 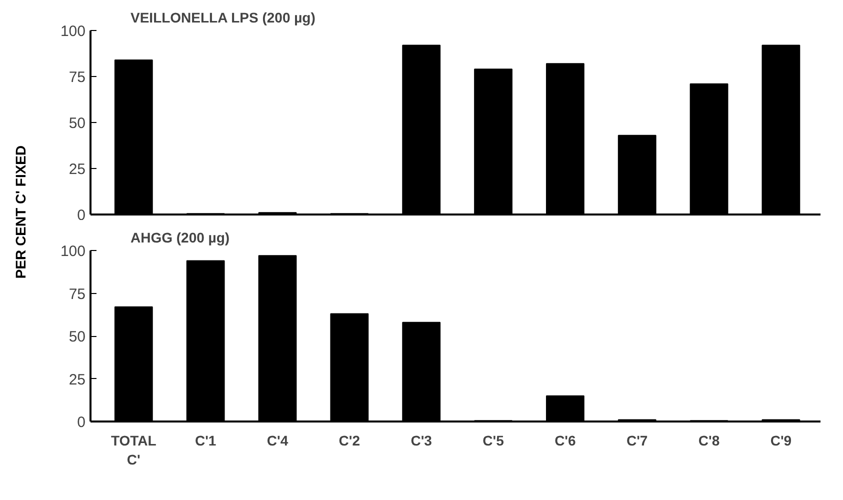 What do you see at coordinates (565, 440) in the screenshot?
I see `x-tick-label: C'6` at bounding box center [565, 440].